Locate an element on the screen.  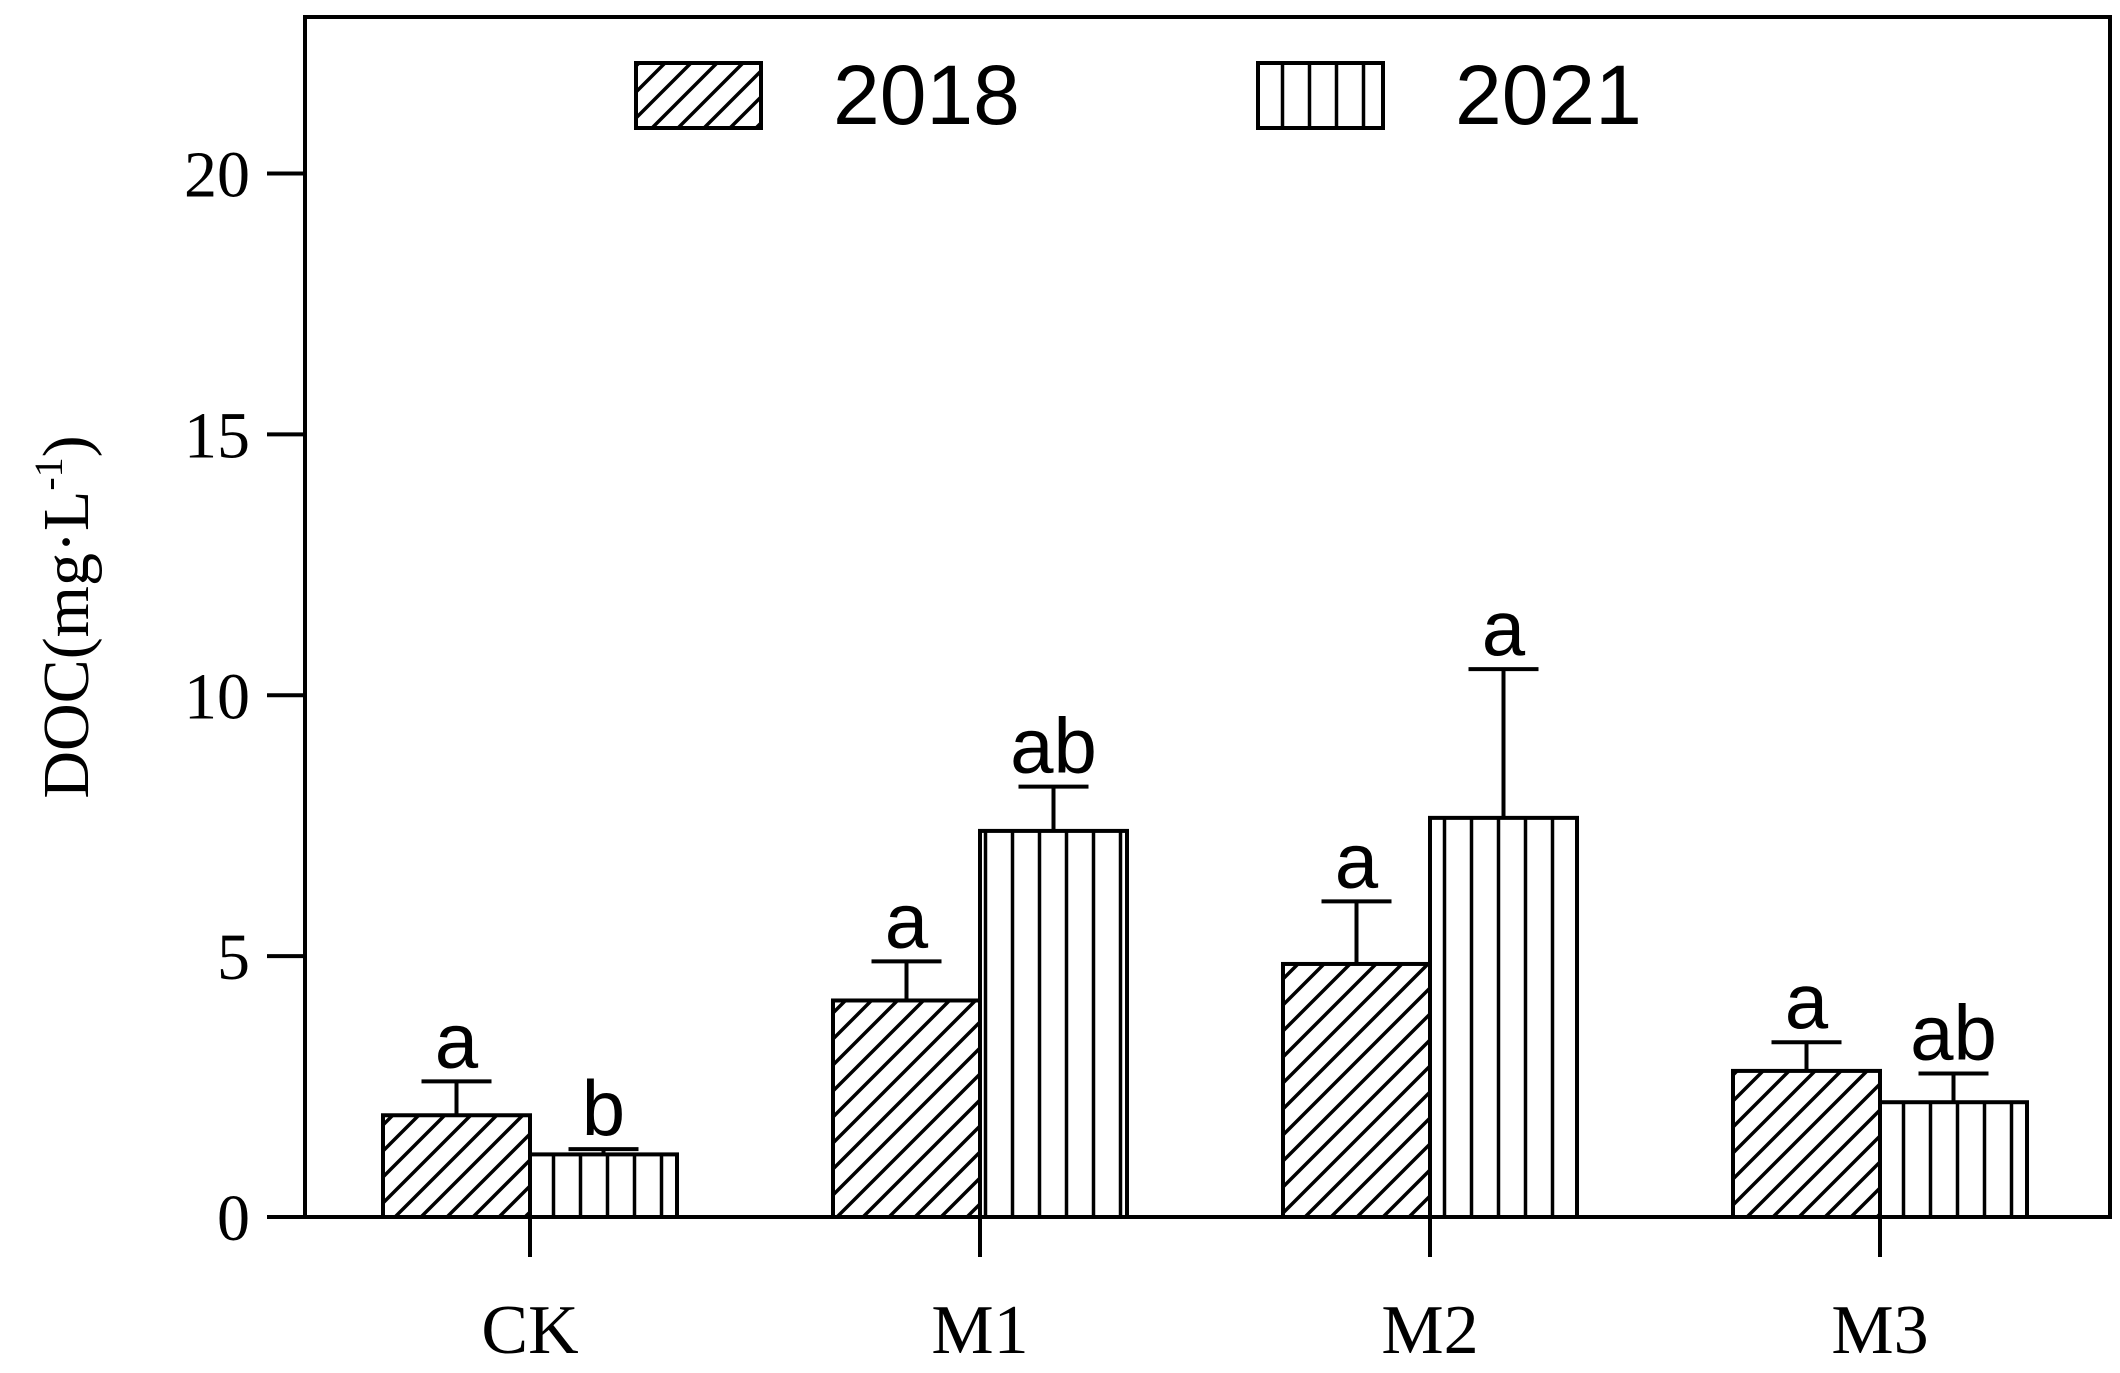
bar-ck-2018 is located at coordinates (456, 1166).